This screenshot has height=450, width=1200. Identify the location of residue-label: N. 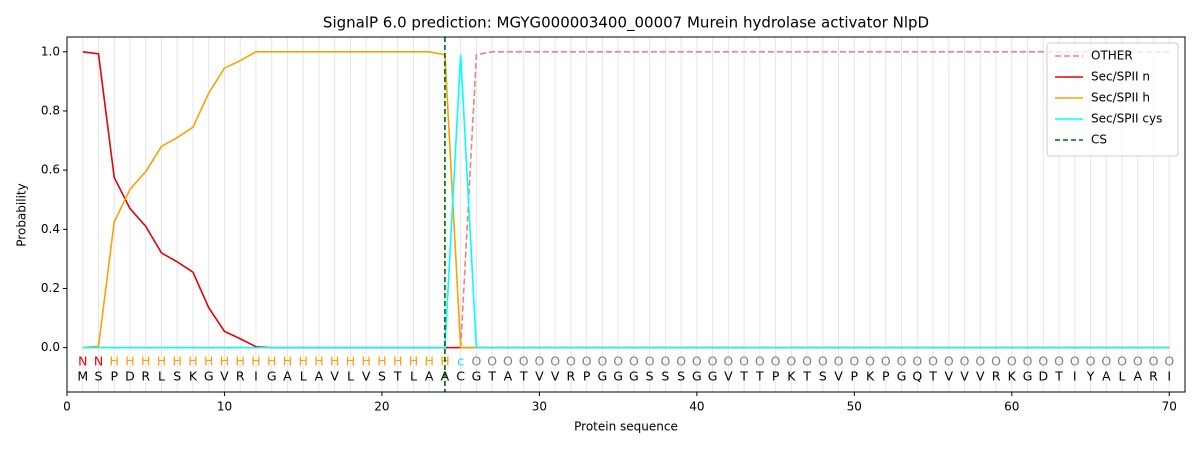
(82, 361).